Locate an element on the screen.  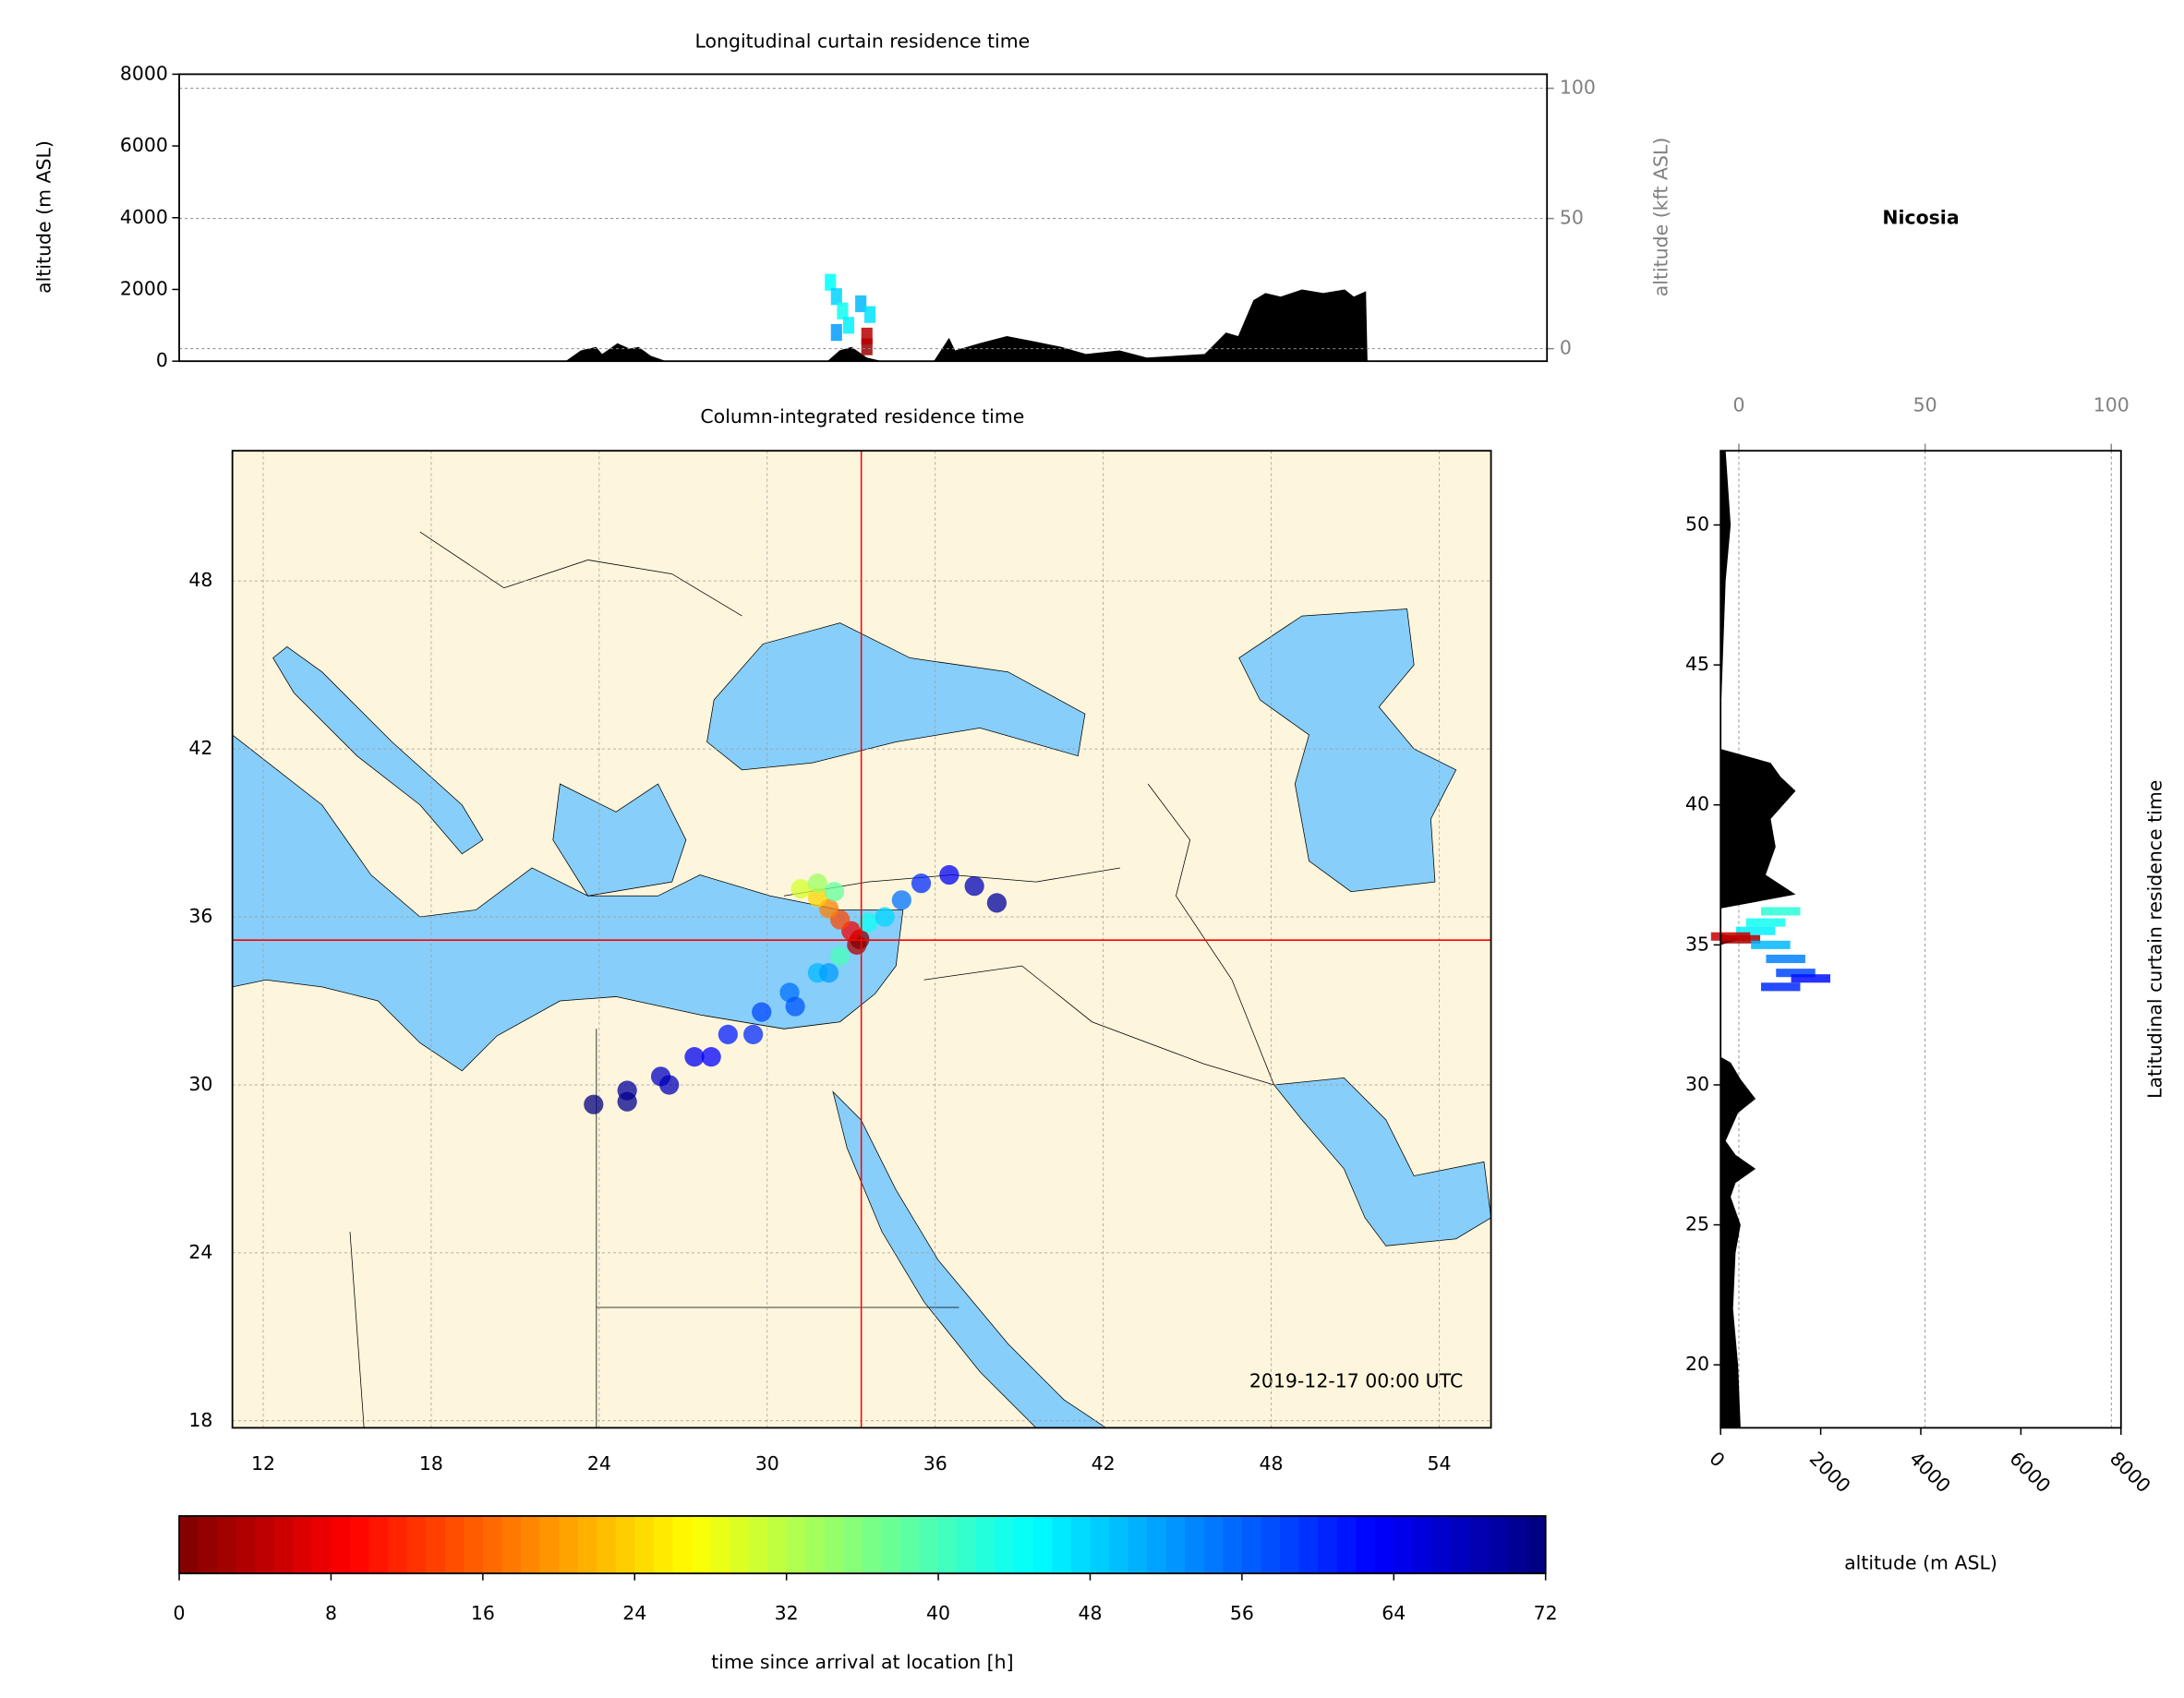
y-tick-label: 45 is located at coordinates (1697, 664).